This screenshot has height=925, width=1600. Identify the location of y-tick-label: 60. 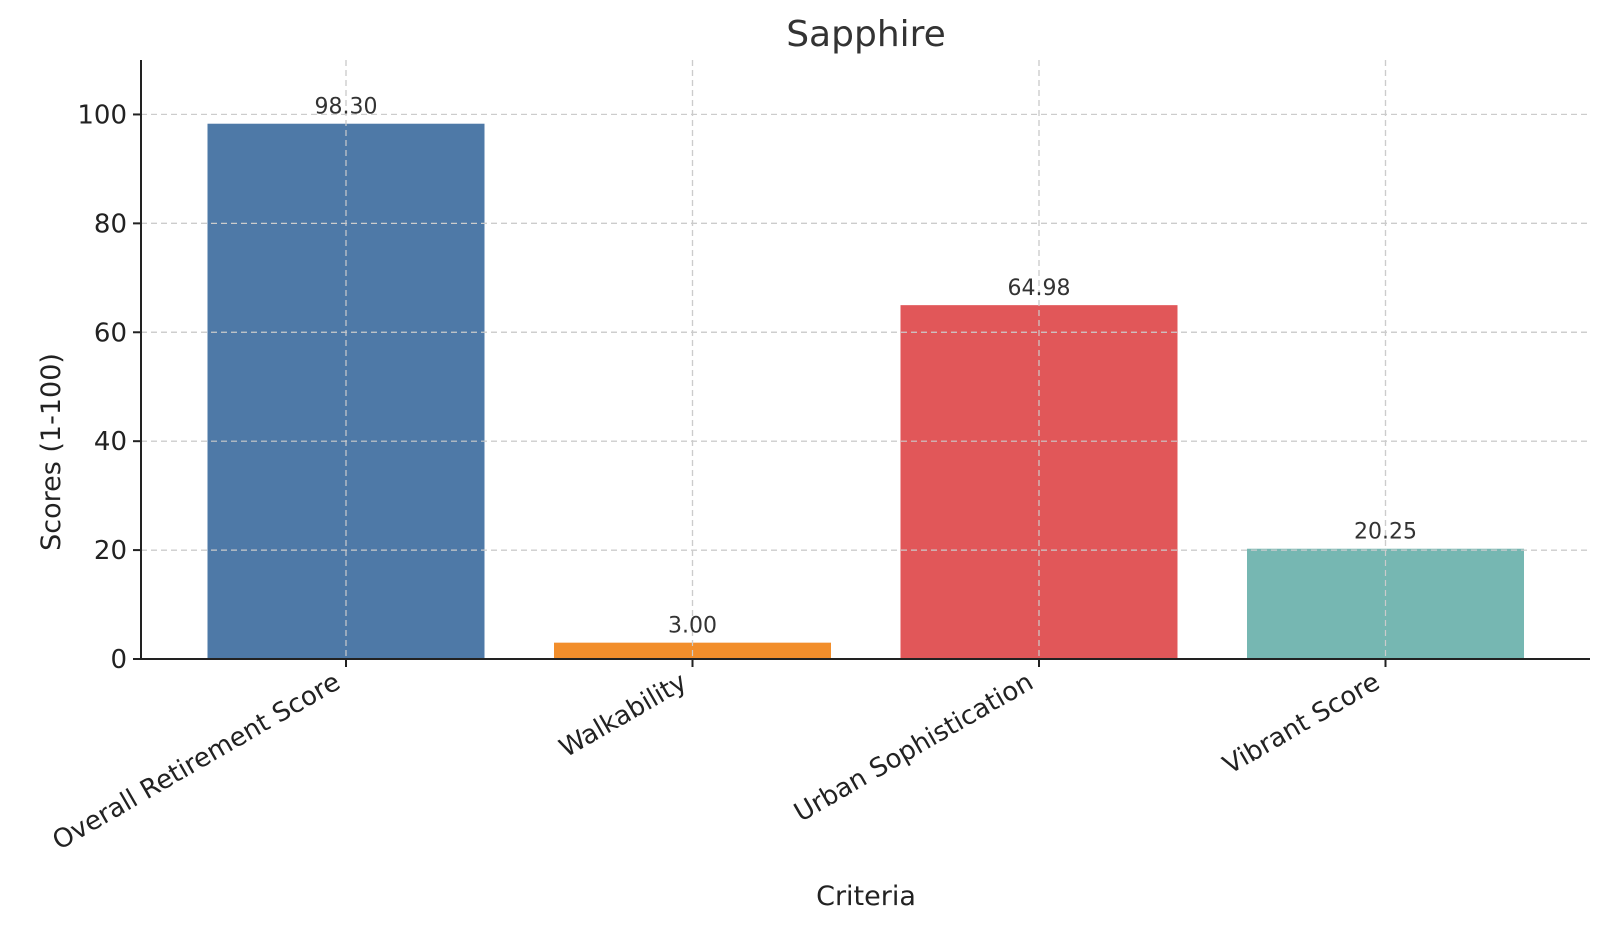
(110, 333).